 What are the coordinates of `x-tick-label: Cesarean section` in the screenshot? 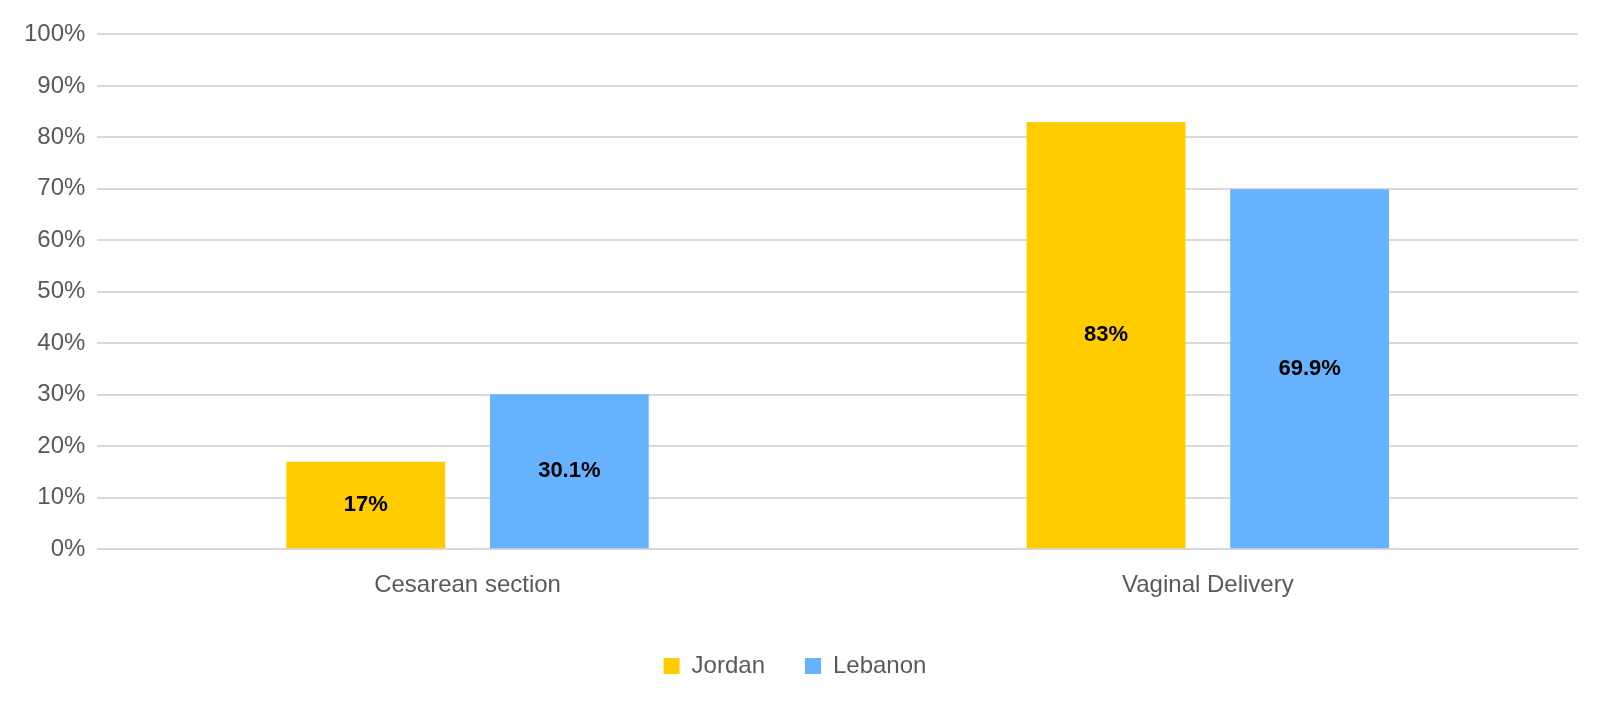 It's located at (467, 584).